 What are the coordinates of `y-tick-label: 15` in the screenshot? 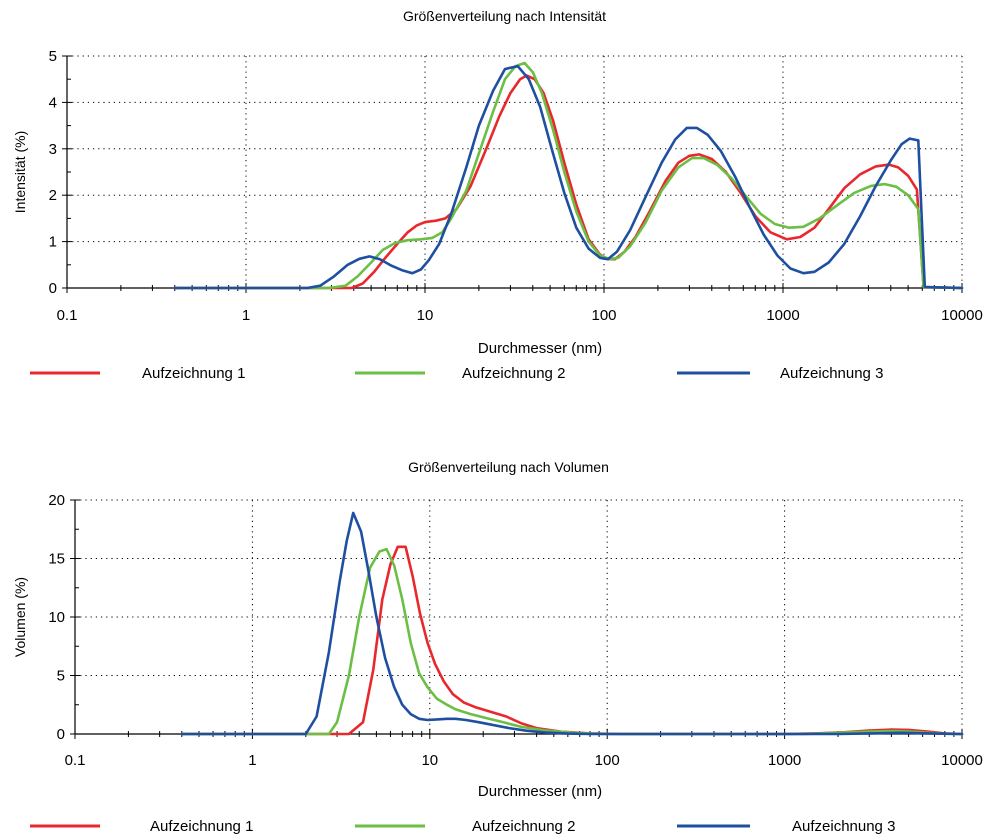 It's located at (56, 559).